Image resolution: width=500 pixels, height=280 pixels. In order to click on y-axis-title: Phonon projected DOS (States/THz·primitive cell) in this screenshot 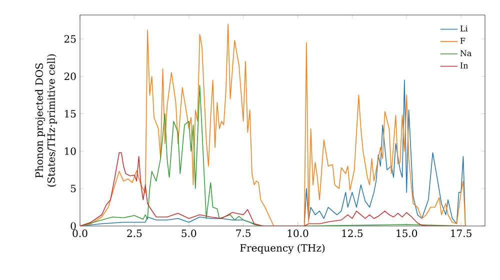, I will do `click(46, 120)`.